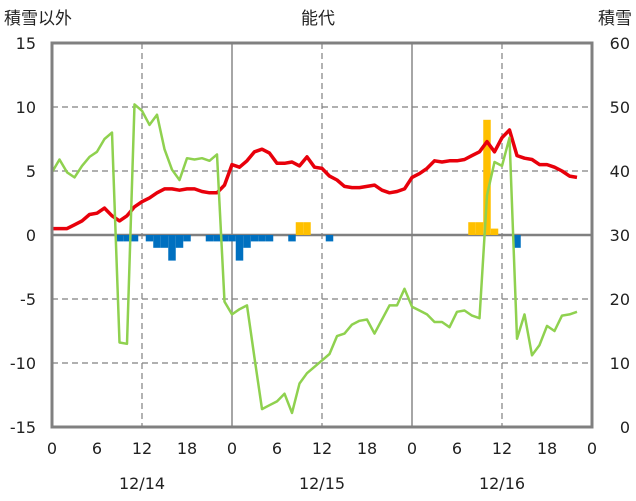 Image resolution: width=636 pixels, height=501 pixels. I want to click on right-tick-label: 30, so click(620, 235).